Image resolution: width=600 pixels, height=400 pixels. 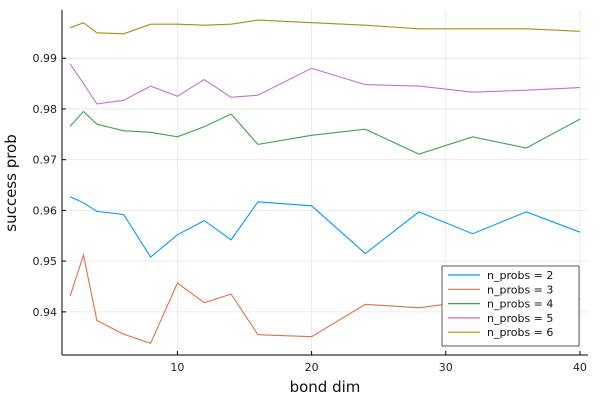 What do you see at coordinates (45, 312) in the screenshot?
I see `y-tick-label: 0.94` at bounding box center [45, 312].